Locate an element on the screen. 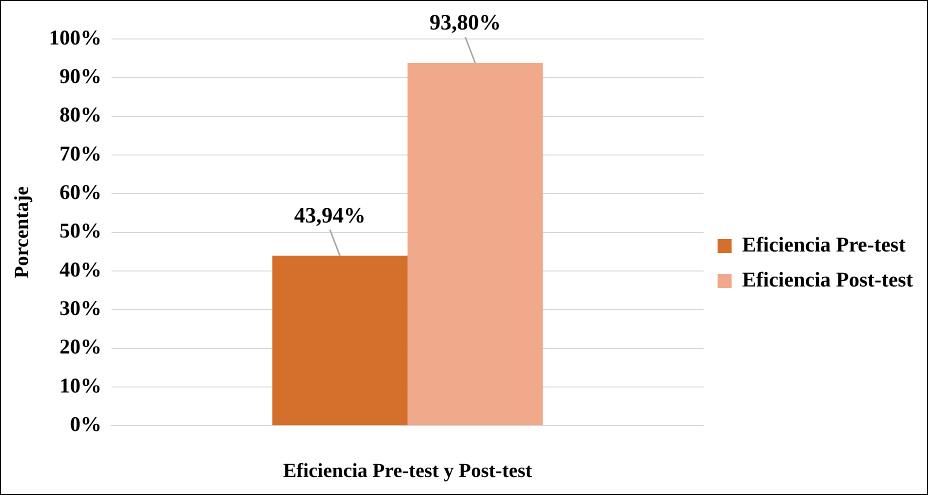 The height and width of the screenshot is (495, 928). y-tick-label: 50% is located at coordinates (81, 230).